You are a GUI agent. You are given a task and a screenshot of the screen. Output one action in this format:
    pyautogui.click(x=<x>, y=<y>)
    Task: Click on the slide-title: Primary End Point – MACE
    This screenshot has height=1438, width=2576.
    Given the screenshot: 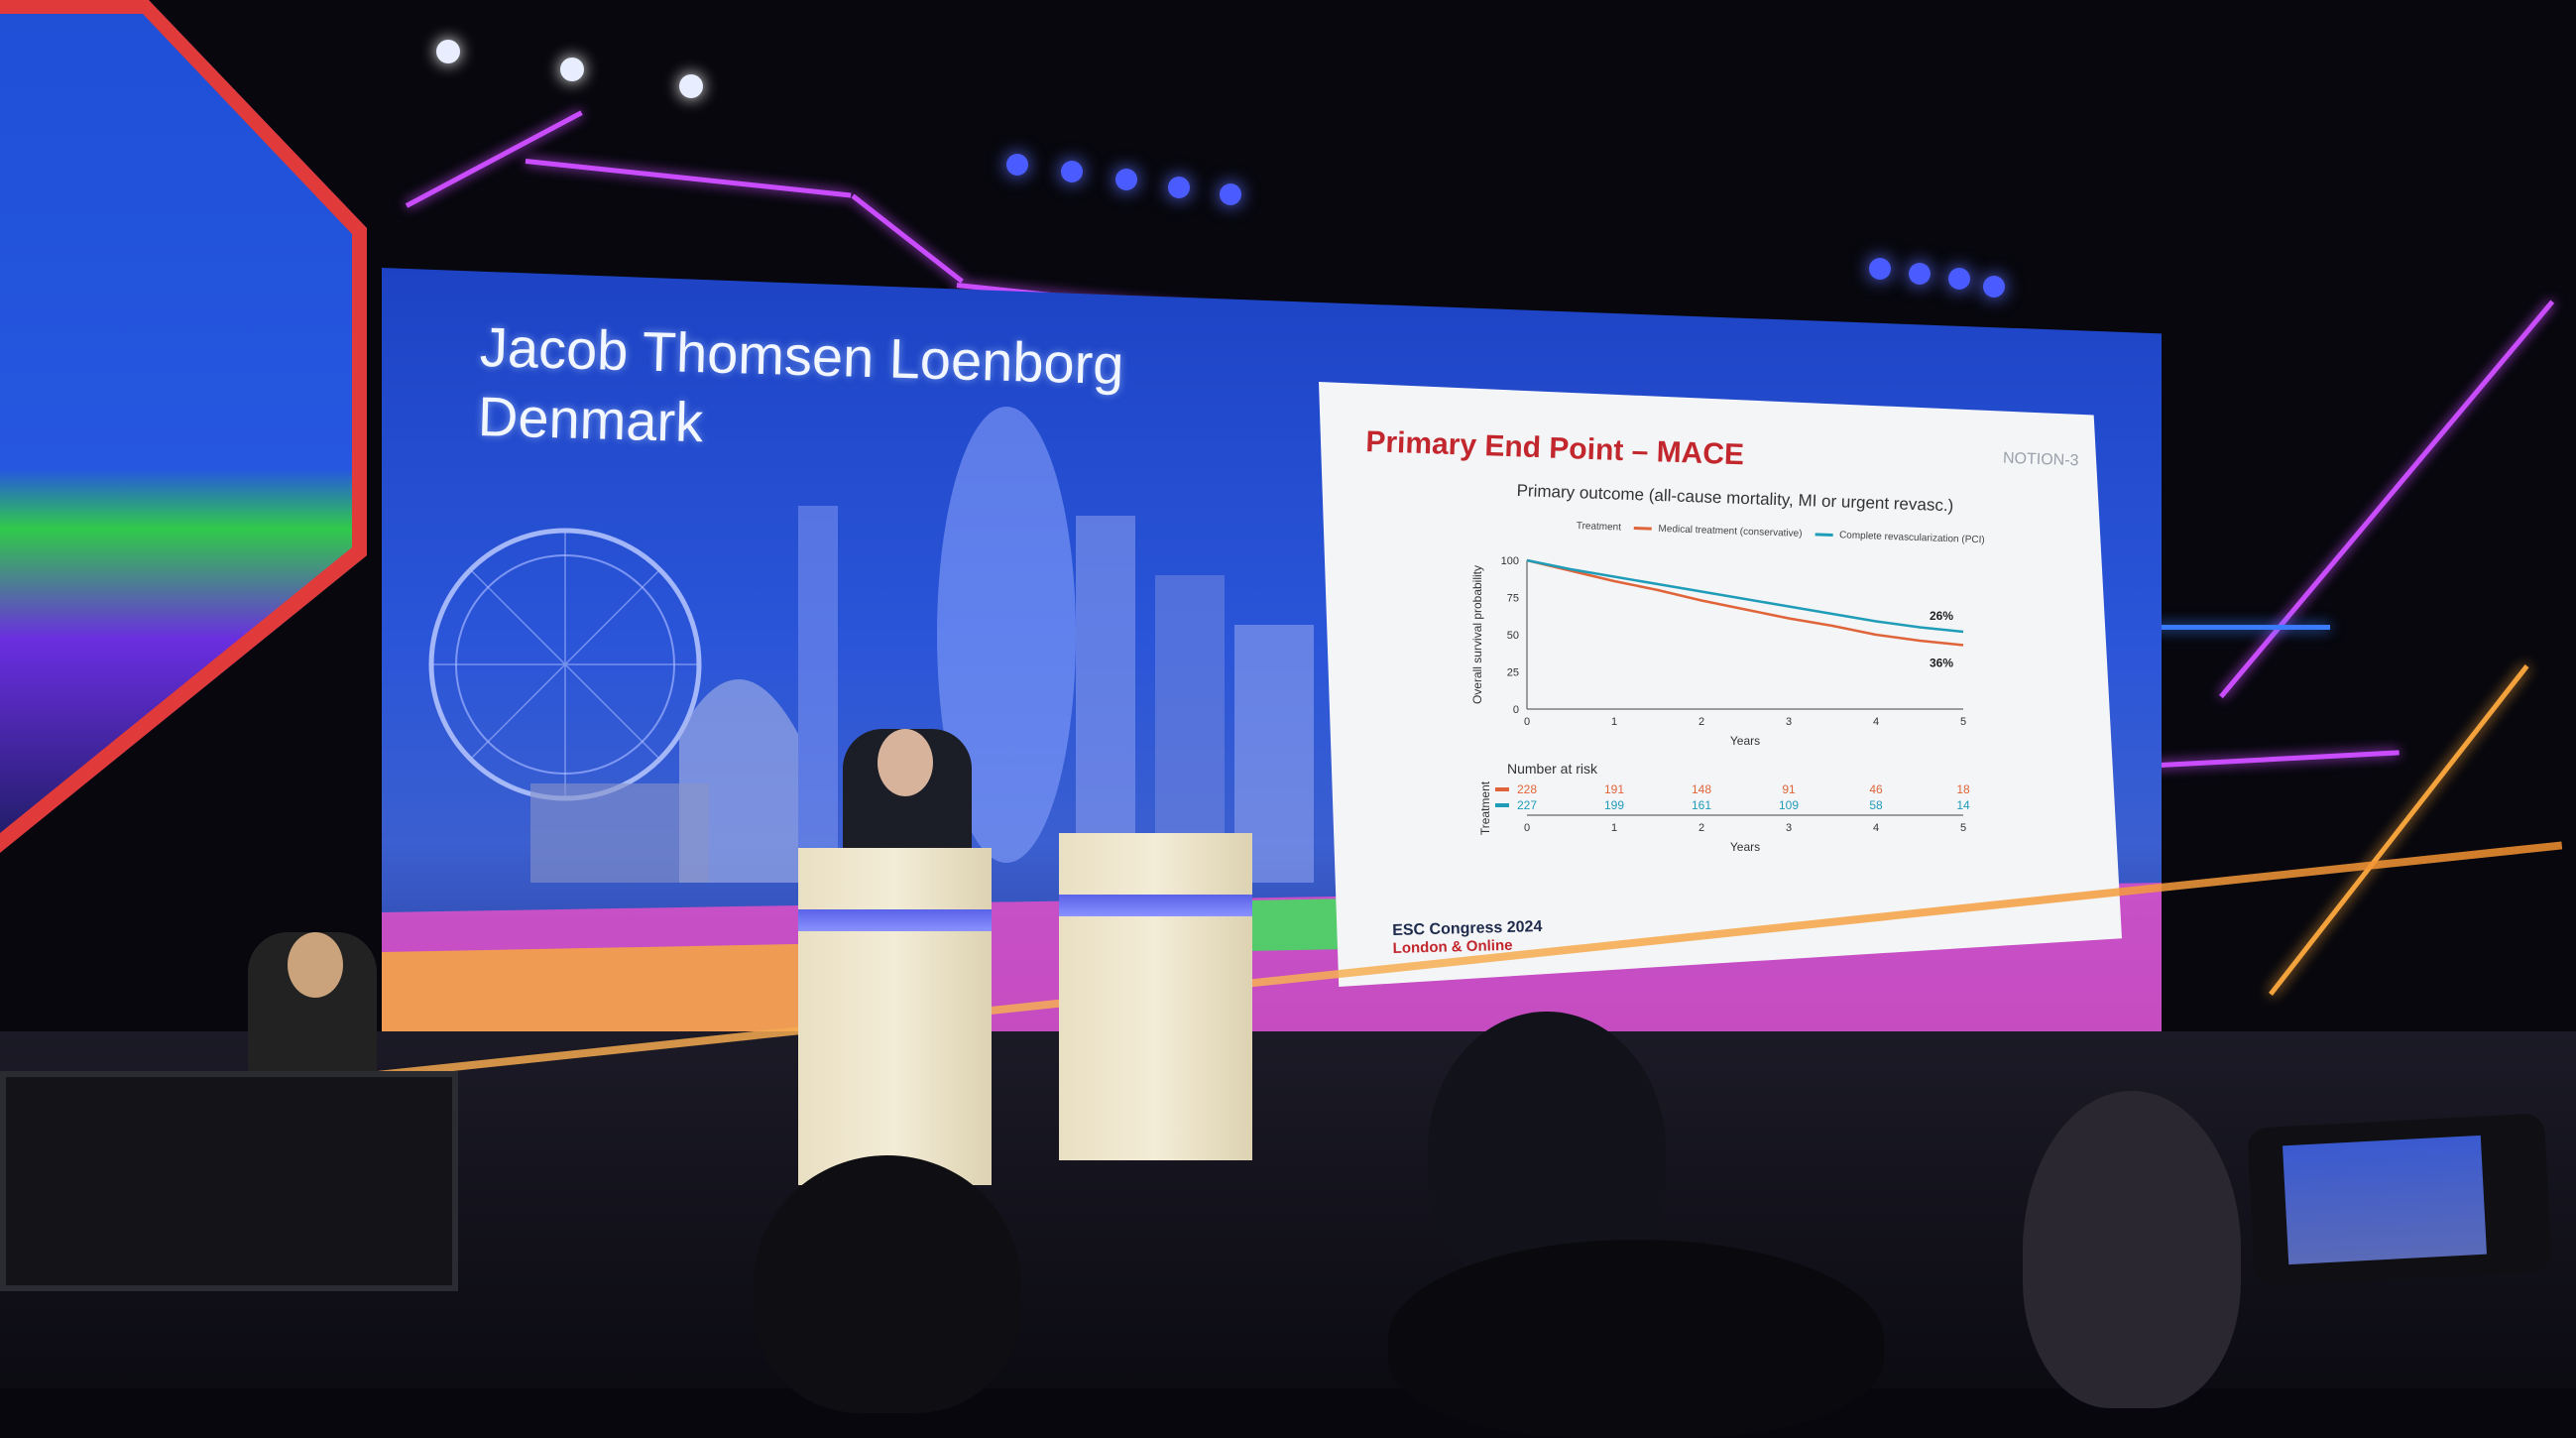 What is the action you would take?
    pyautogui.click(x=1554, y=448)
    